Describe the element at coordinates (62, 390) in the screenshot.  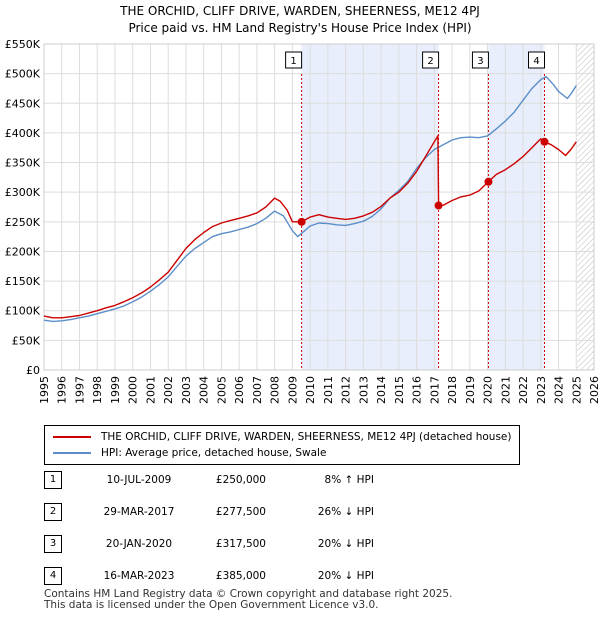
I see `x-tick-label: 1996` at that location.